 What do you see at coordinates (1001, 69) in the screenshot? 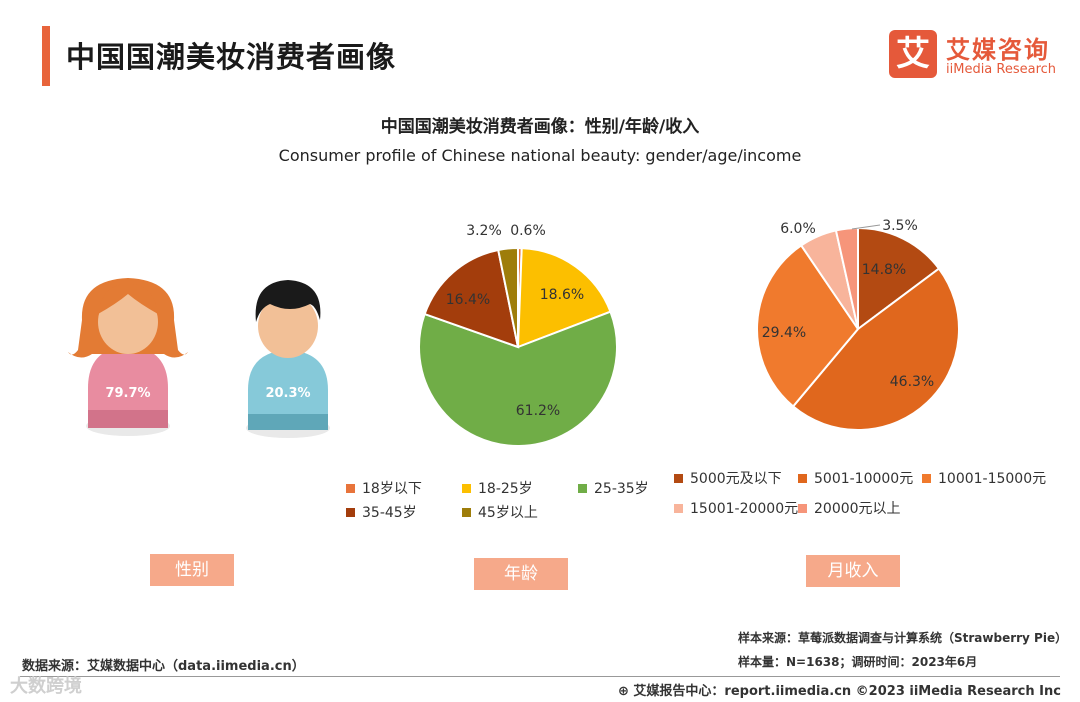
I see `brand-name-en: iiMedia Research` at bounding box center [1001, 69].